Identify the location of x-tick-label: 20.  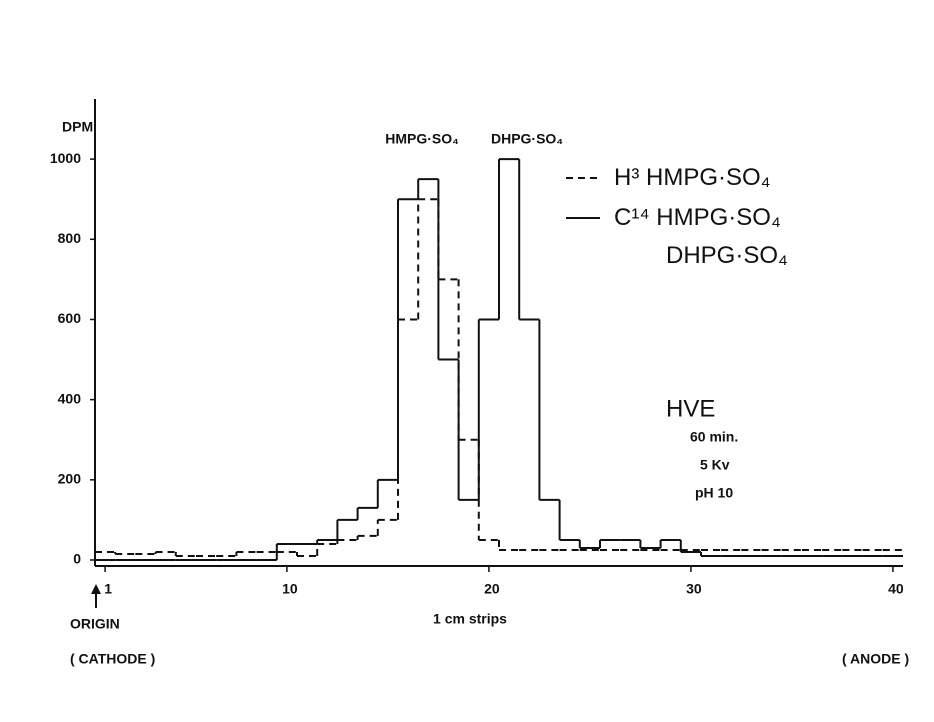
(492, 589).